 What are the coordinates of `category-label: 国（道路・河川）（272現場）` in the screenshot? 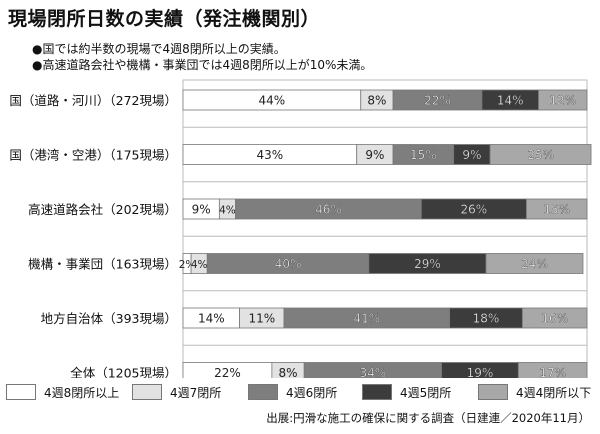 It's located at (93, 100).